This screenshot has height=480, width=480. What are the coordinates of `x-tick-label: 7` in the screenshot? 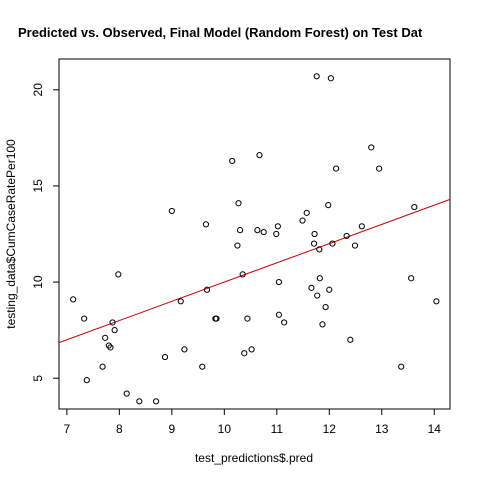 It's located at (67, 429).